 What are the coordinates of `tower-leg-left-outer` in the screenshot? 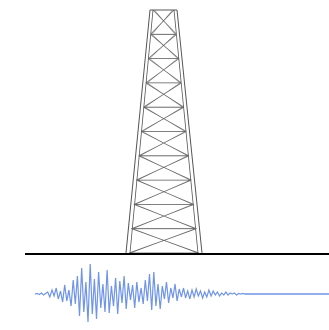 It's located at (138, 131).